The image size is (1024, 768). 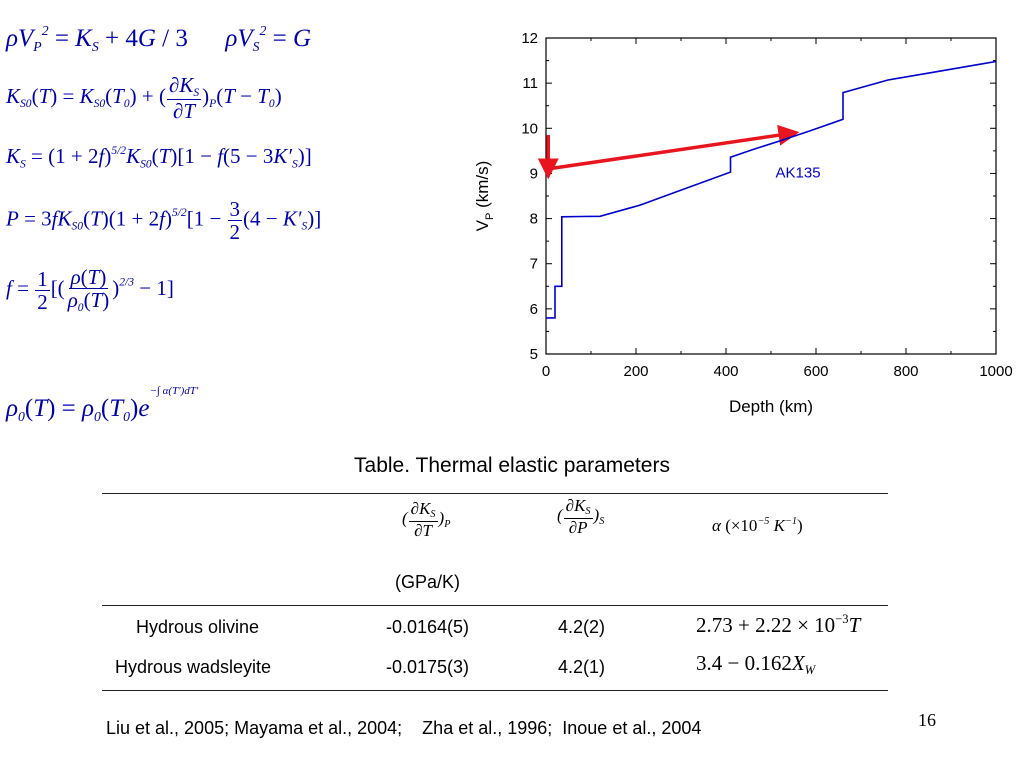 What do you see at coordinates (159, 38) in the screenshot?
I see `equation-velocities: ρVP2 = KS + 4G / 3 ρVS2 = G` at bounding box center [159, 38].